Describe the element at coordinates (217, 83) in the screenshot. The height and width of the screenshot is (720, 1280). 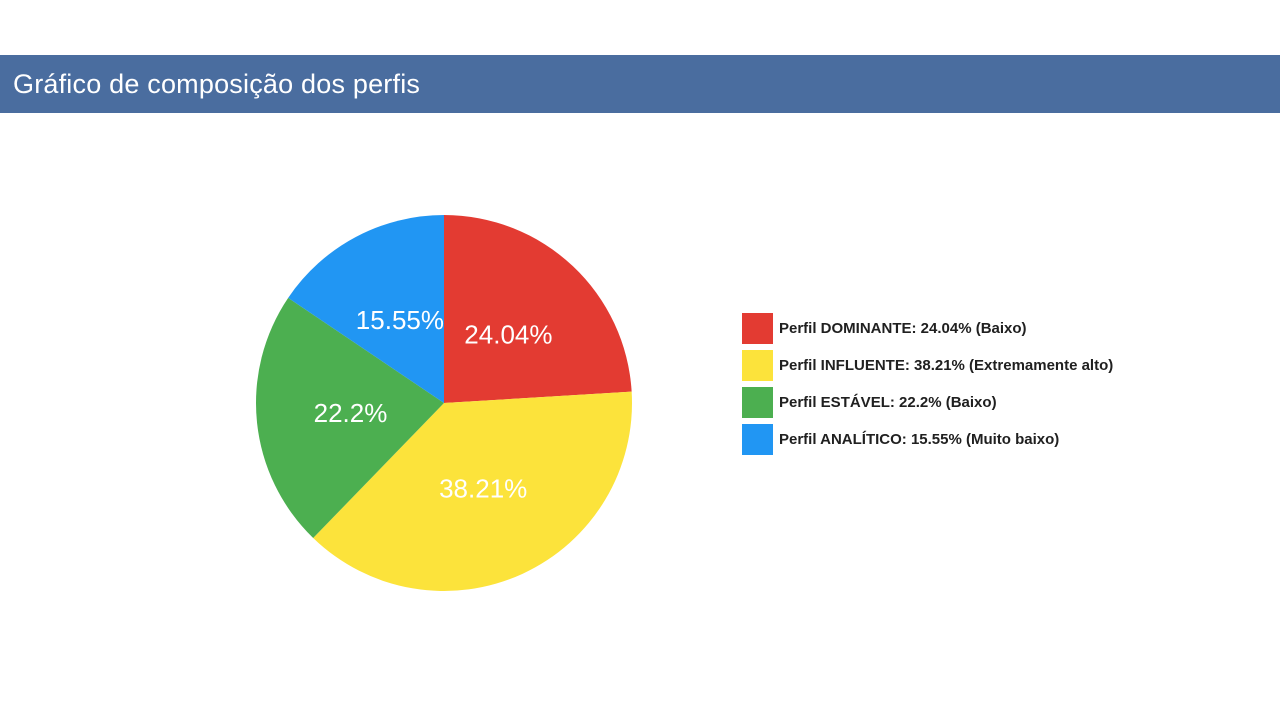
I see `page-title: Gráfico de composição dos perfis` at that location.